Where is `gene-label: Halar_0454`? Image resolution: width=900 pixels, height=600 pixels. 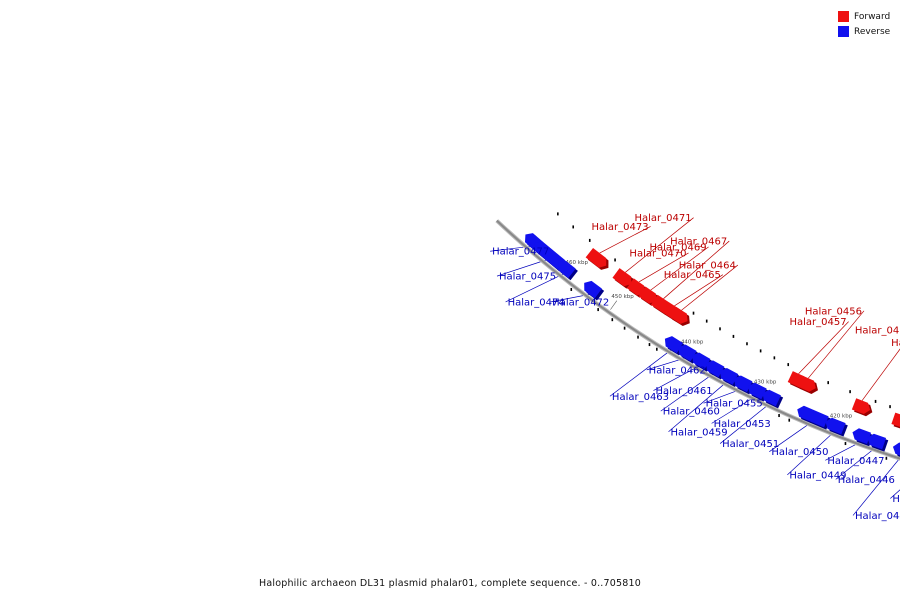
gene-label: Halar_0454 is located at coordinates (877, 331).